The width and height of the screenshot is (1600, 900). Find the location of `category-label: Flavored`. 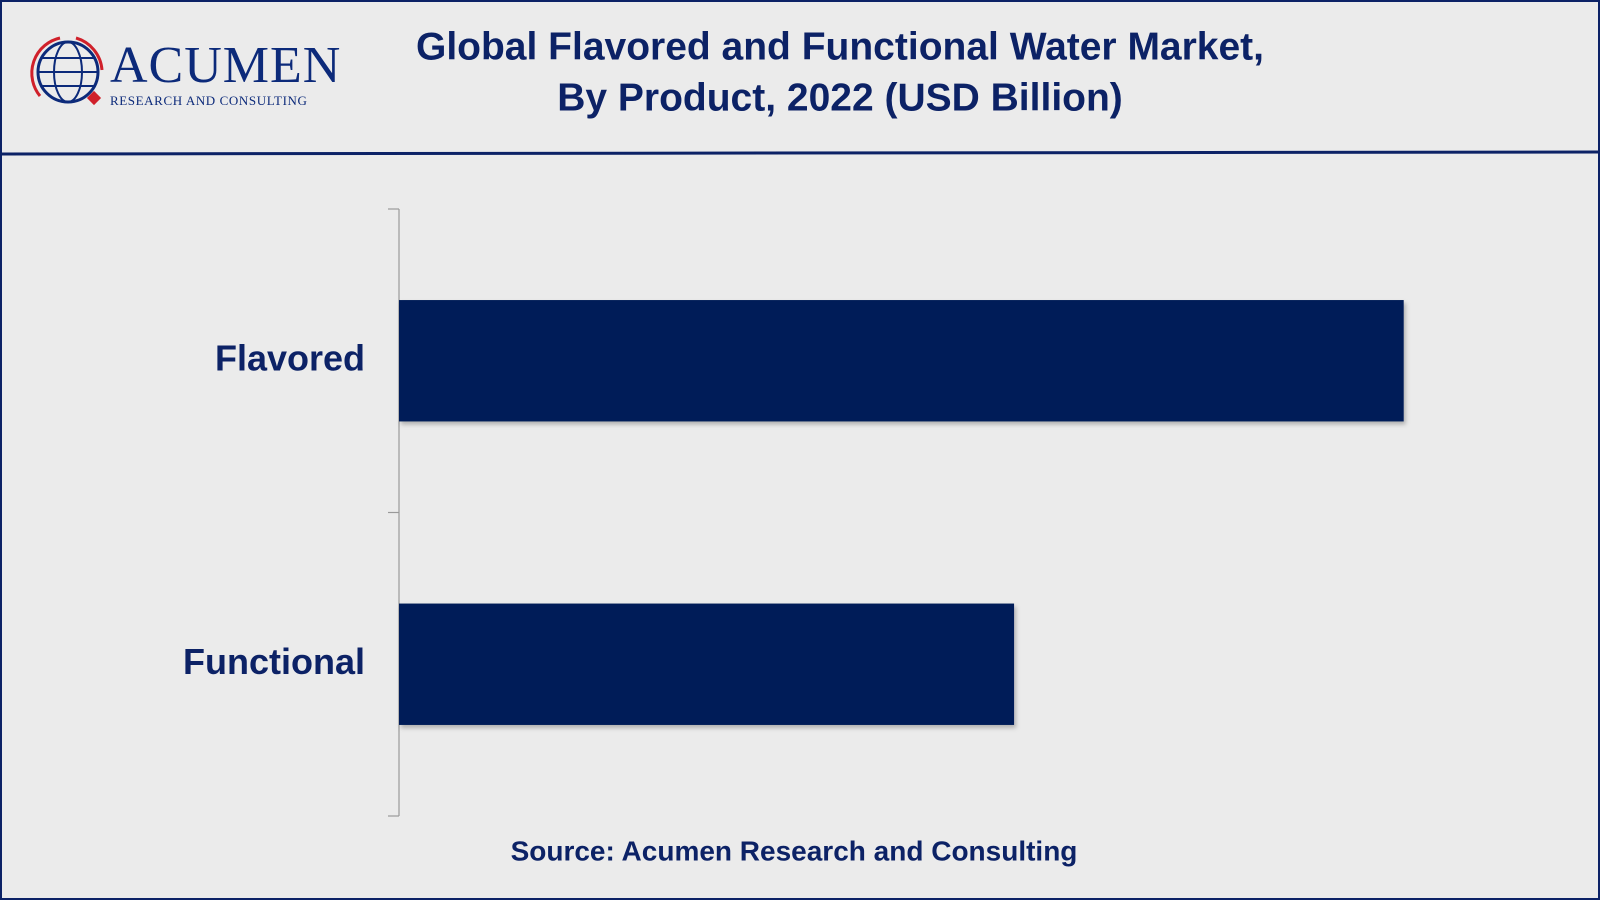

category-label: Flavored is located at coordinates (290, 357).